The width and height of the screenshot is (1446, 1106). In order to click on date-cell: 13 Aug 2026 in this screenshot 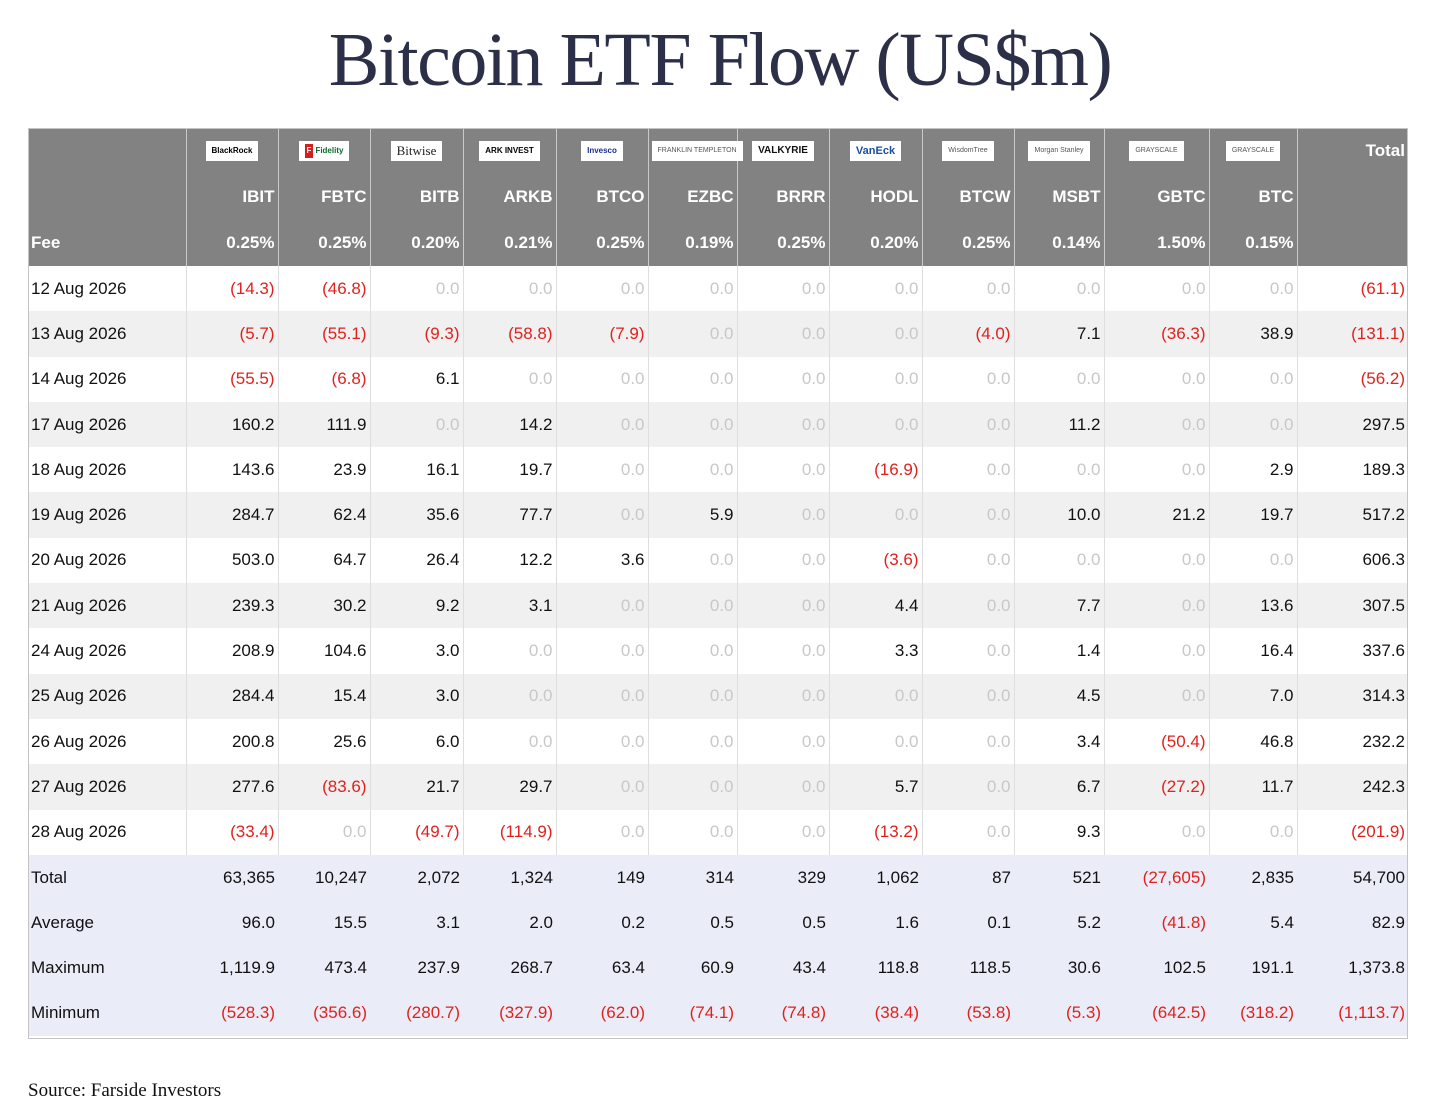, I will do `click(107, 334)`.